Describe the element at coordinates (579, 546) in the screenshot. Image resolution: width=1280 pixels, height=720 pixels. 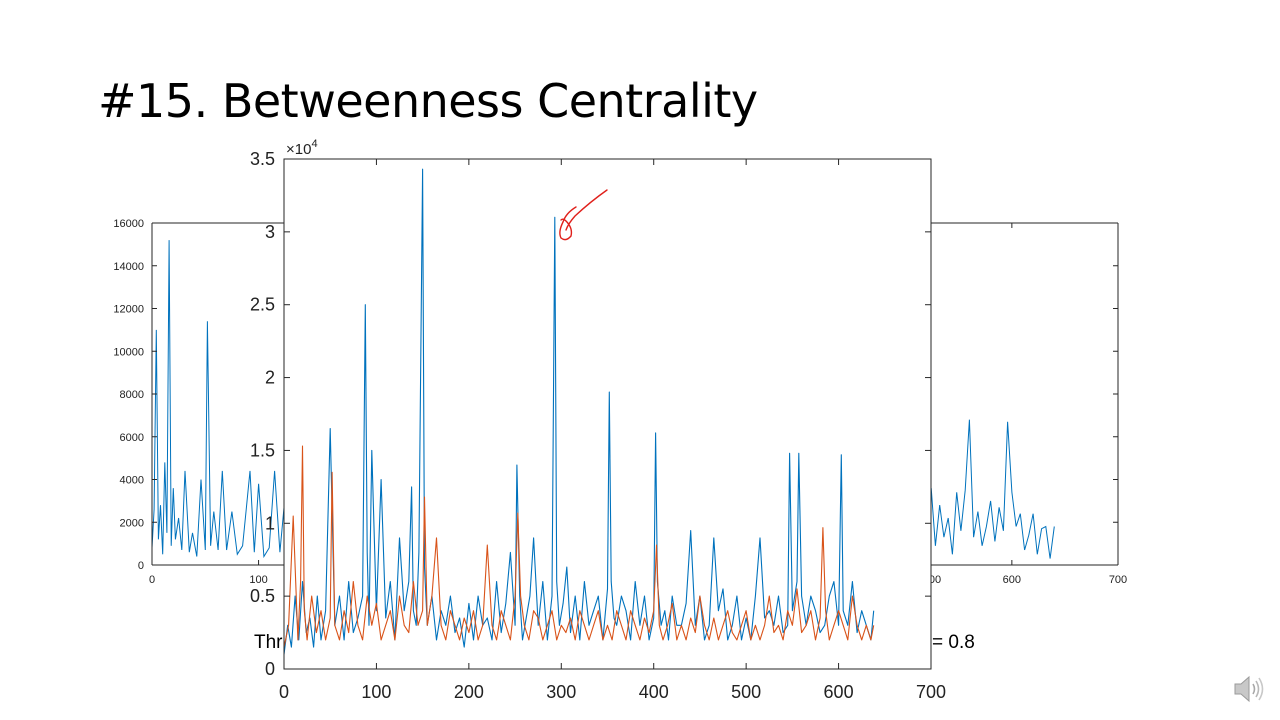
I see `series-orange-line` at that location.